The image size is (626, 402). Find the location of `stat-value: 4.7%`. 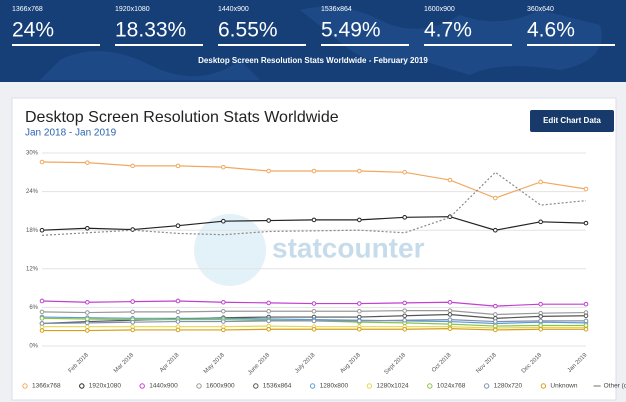

stat-value: 4.7% is located at coordinates (448, 30).